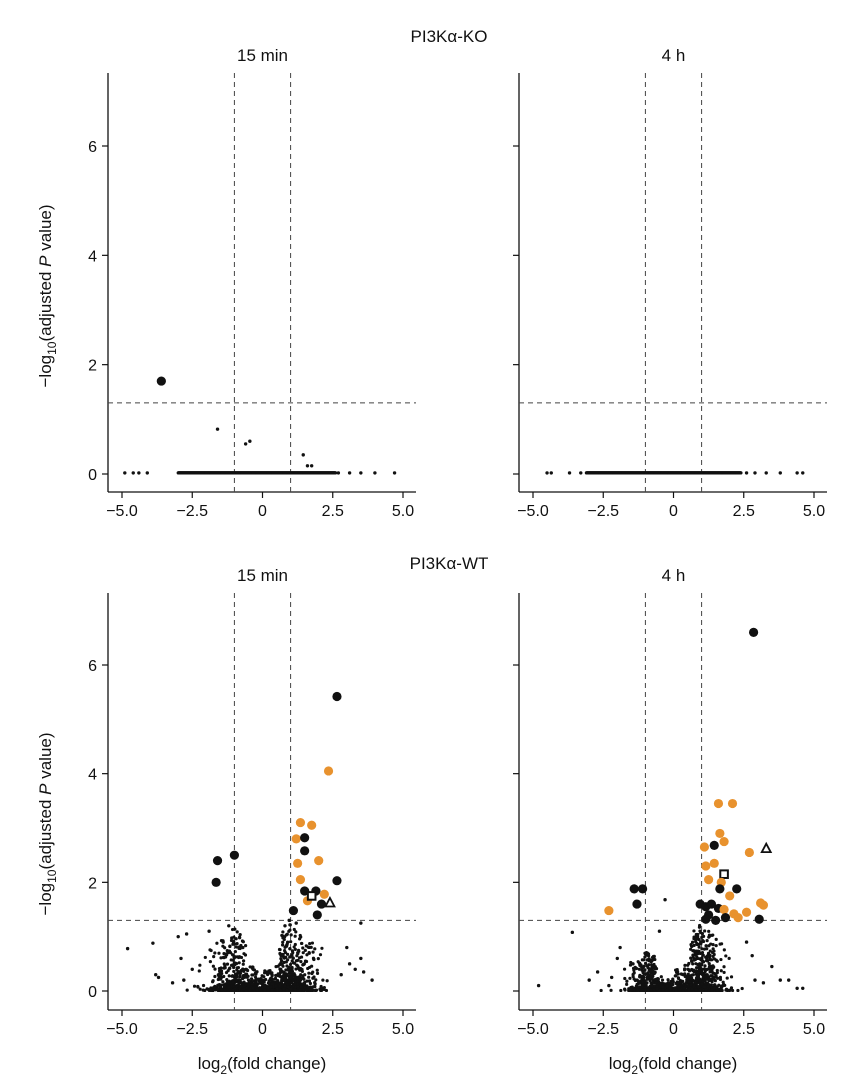  What do you see at coordinates (262, 575) in the screenshot?
I see `panel-title: 15 min` at bounding box center [262, 575].